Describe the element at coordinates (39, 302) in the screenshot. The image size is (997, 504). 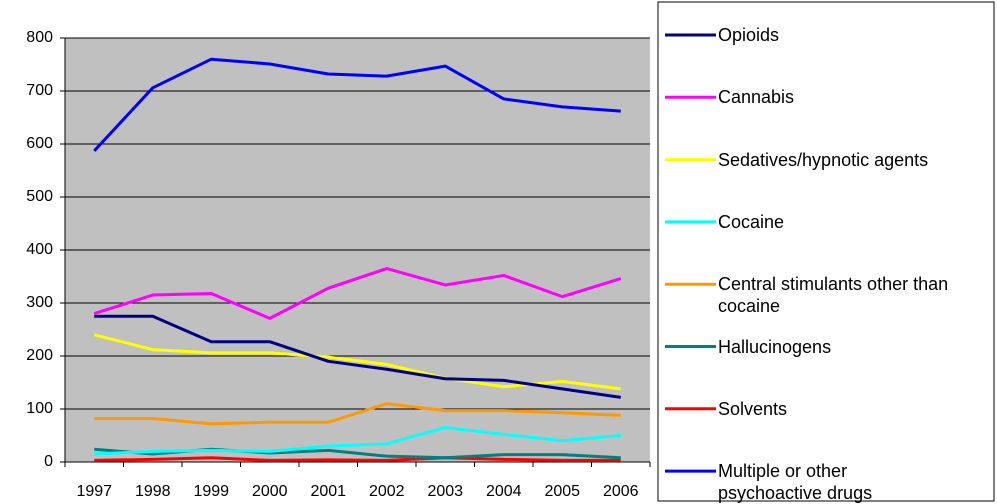
I see `y-tick-label: 300` at that location.